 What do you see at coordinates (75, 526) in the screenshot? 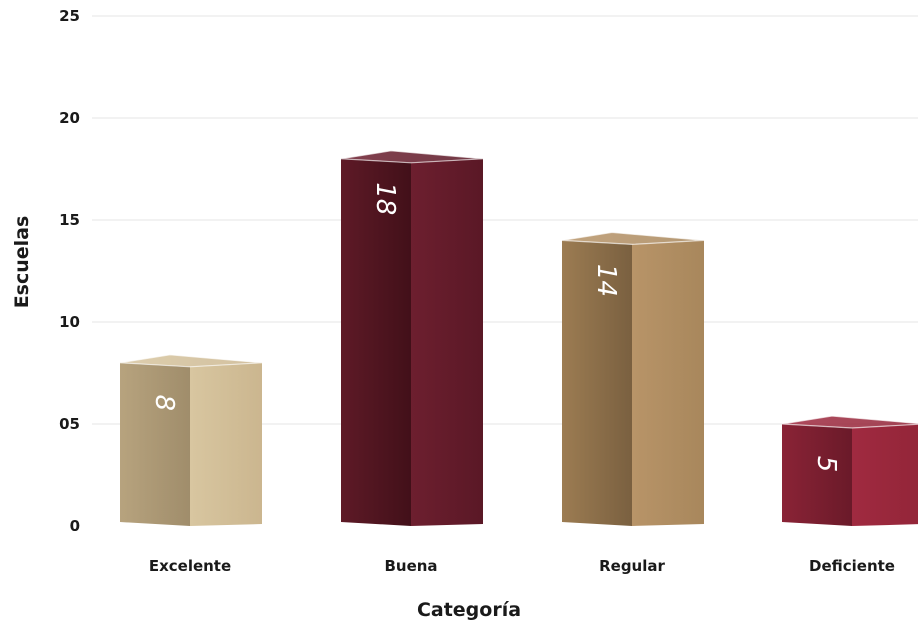
I see `y-tick-label: 0` at bounding box center [75, 526].